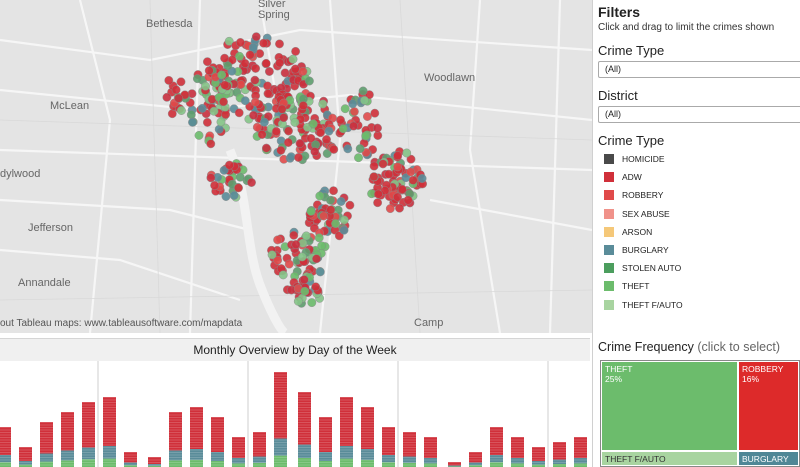  What do you see at coordinates (635, 459) in the screenshot?
I see `treemap-cell-label: THEFT F/AUTO` at bounding box center [635, 459].